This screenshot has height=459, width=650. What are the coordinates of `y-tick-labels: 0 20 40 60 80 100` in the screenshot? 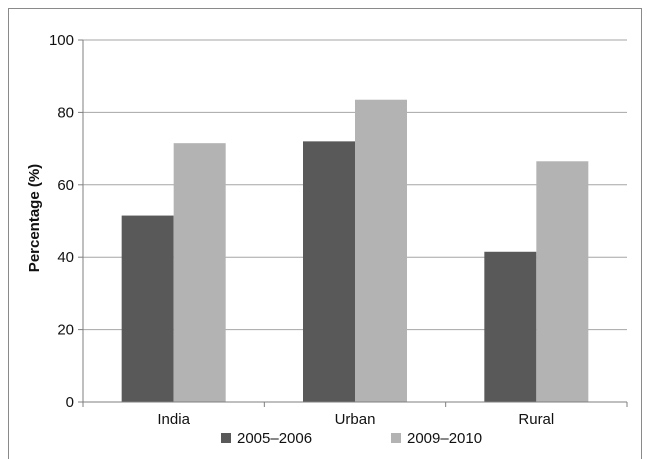 It's located at (66, 221).